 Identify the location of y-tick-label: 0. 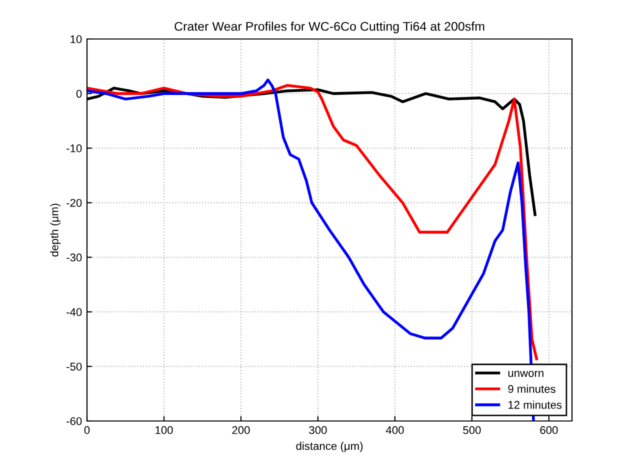
(79, 94).